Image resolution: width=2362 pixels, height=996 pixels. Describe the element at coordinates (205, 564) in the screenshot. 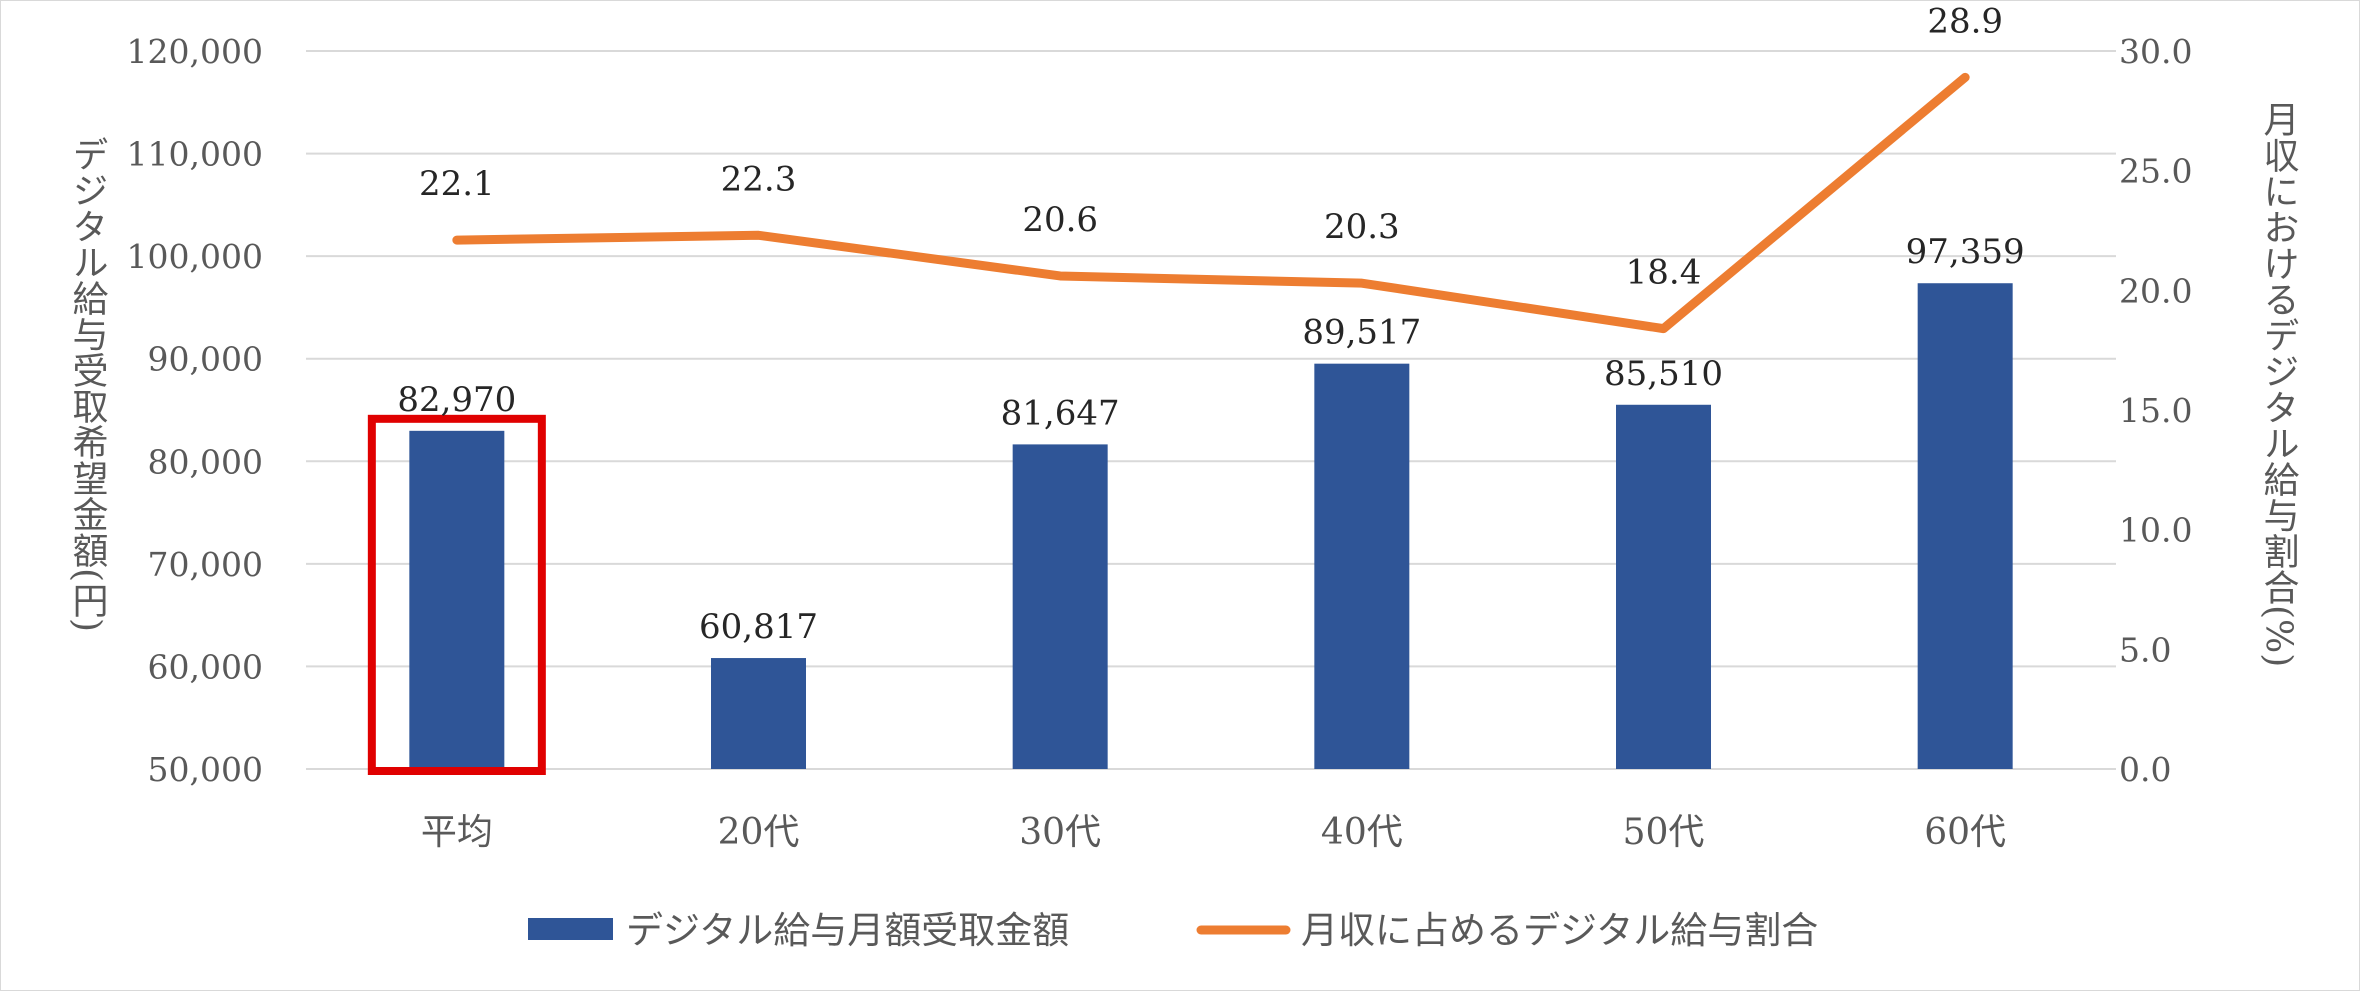

I see `left-tick-label: 70,000` at that location.